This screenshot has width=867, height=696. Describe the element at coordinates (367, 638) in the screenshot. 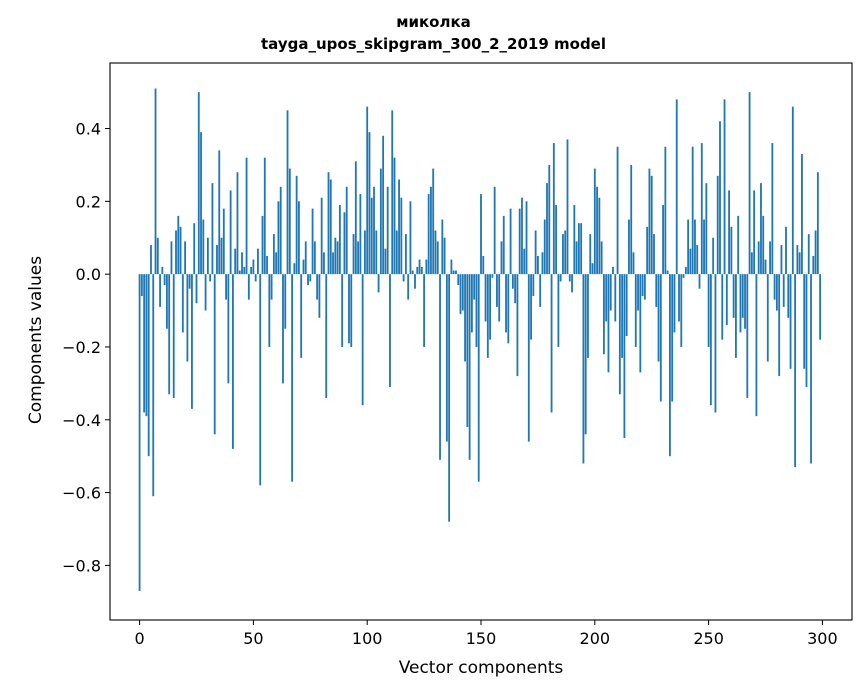

I see `x-tick-label: 100` at that location.